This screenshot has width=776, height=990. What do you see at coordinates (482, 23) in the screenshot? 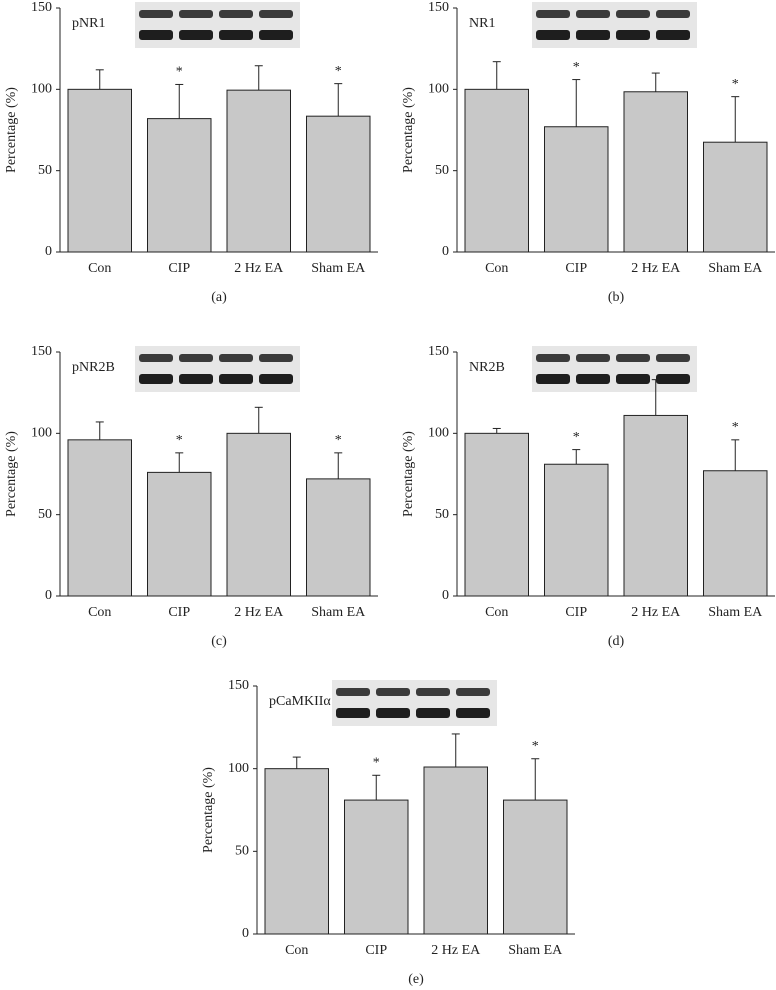
I see `protein-label: NR1` at bounding box center [482, 23].